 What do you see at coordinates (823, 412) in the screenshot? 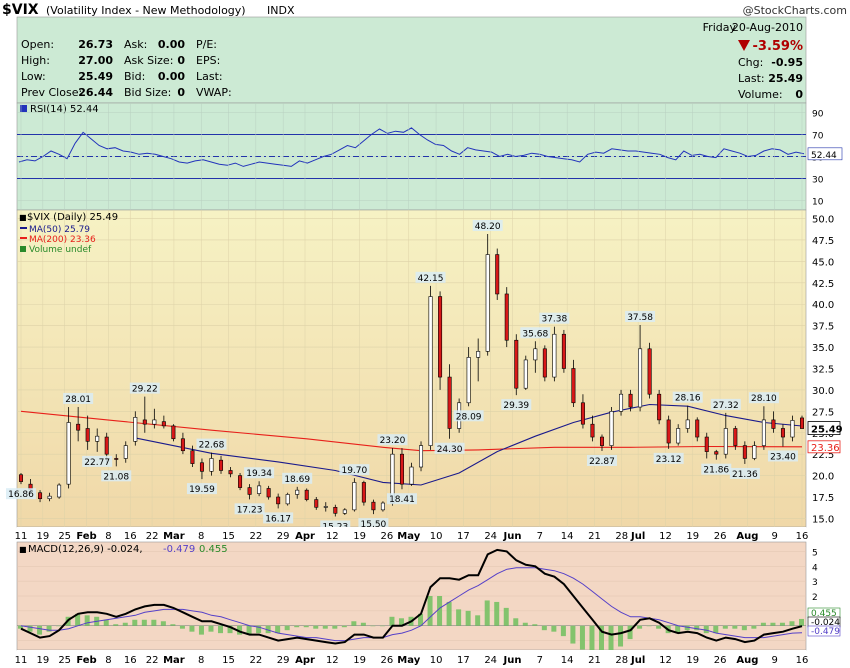
I see `price-tick-label: 27.5` at bounding box center [823, 412].